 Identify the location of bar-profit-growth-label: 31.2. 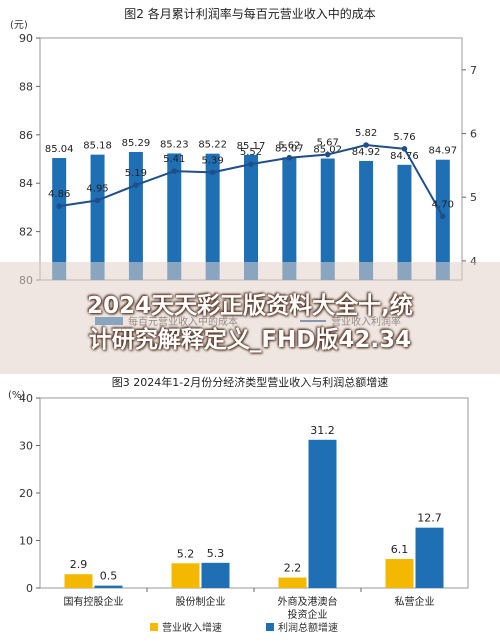
(322, 430).